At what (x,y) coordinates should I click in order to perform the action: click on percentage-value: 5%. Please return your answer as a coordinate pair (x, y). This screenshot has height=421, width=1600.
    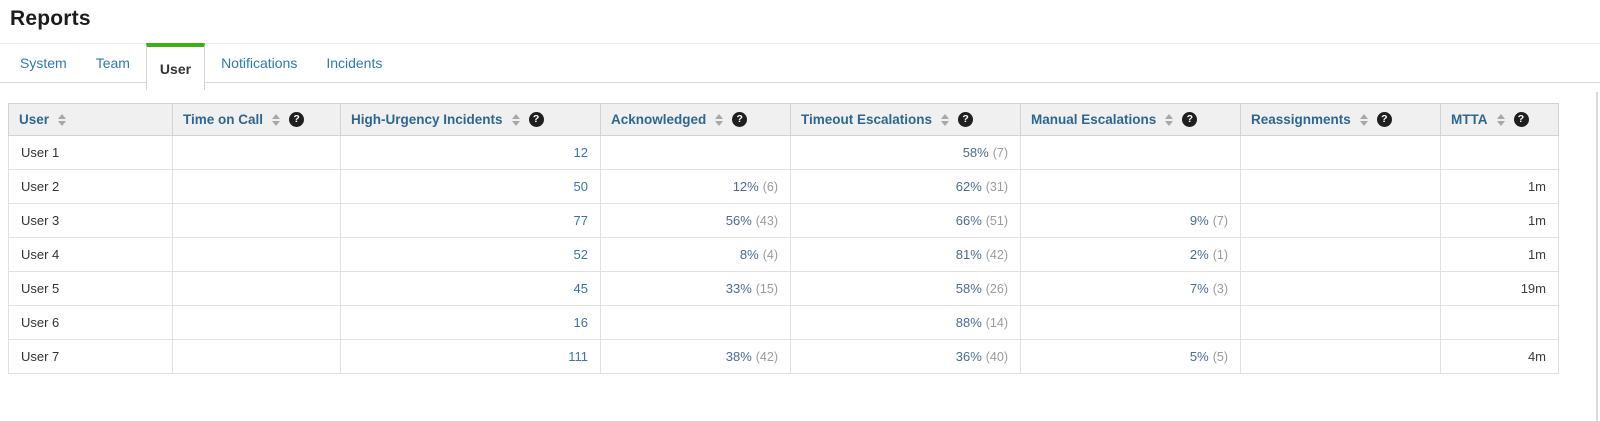
    Looking at the image, I should click on (1199, 356).